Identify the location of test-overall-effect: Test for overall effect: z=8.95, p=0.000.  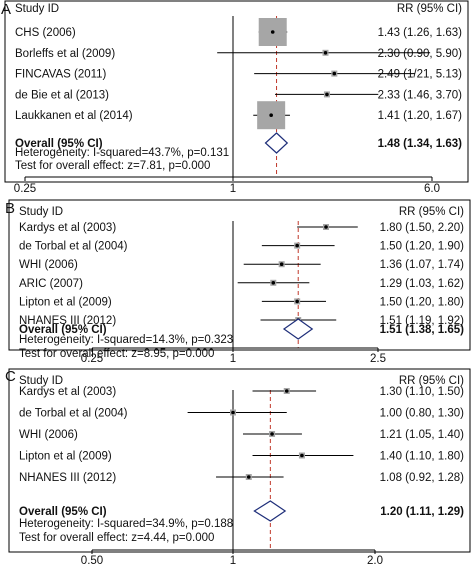
(116, 354).